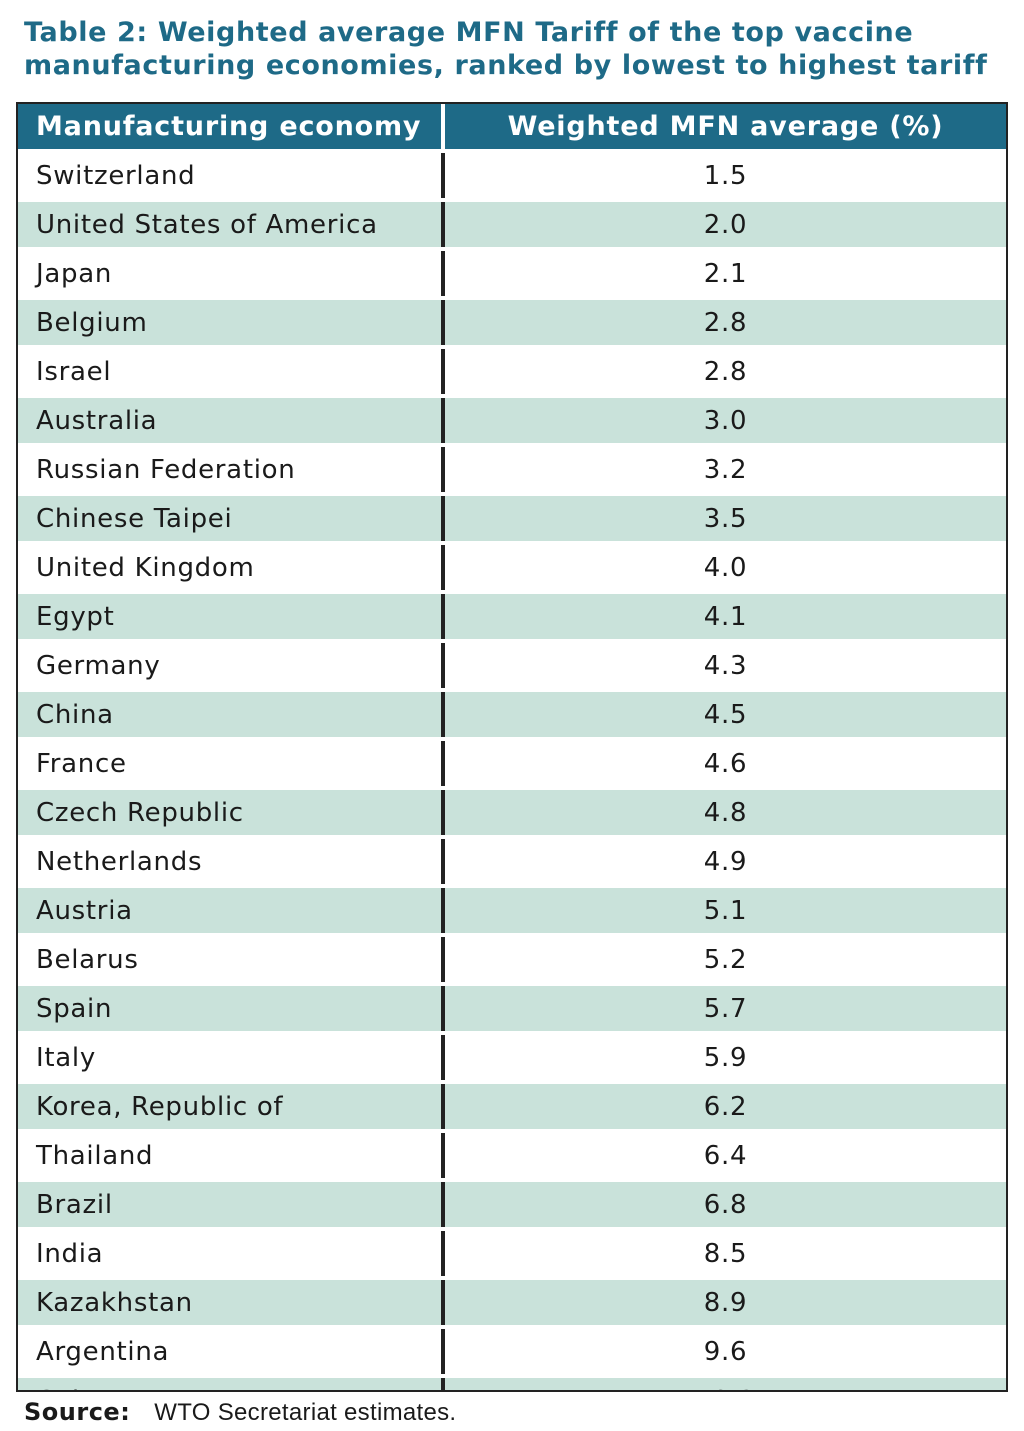  I want to click on cell-mfn-average: 8.9, so click(724, 1303).